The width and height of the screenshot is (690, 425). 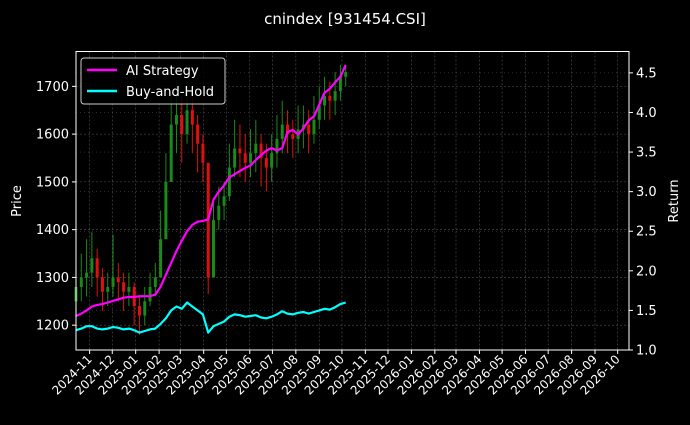 I want to click on y-tick-label-right: 2.0, so click(x=646, y=271).